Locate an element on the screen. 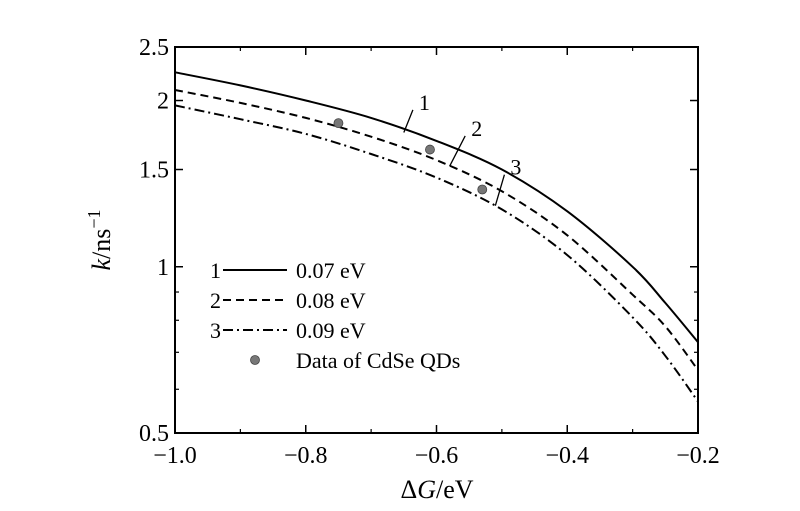 This screenshot has height=511, width=800. legend-marker-dot is located at coordinates (255, 360).